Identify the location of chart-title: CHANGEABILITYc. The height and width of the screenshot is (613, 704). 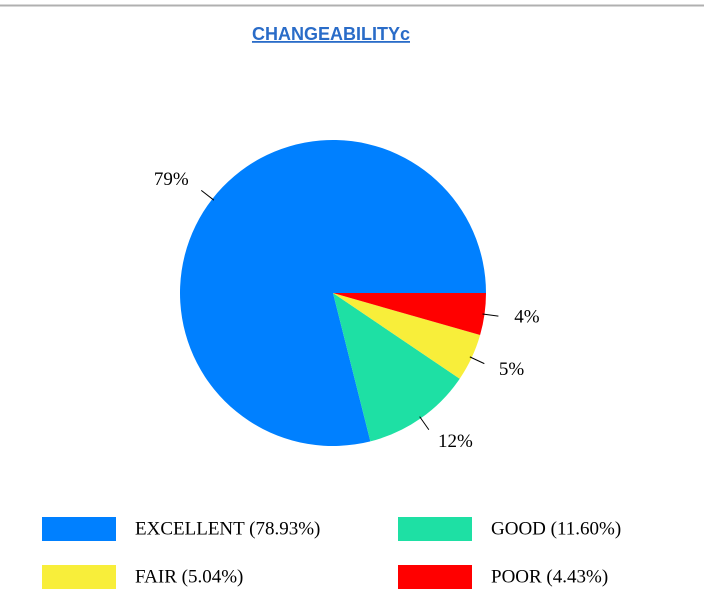
(331, 34).